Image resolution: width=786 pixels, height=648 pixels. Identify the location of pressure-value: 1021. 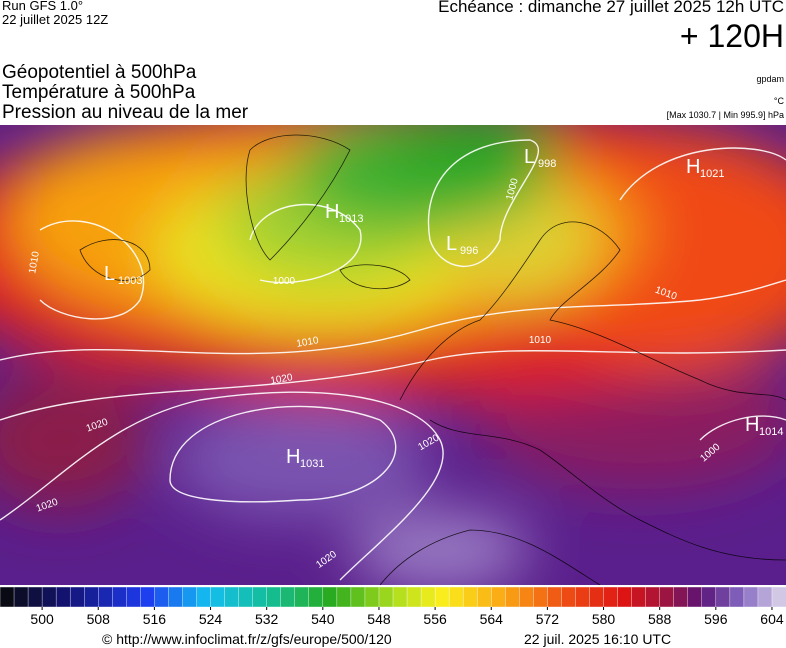
(712, 174).